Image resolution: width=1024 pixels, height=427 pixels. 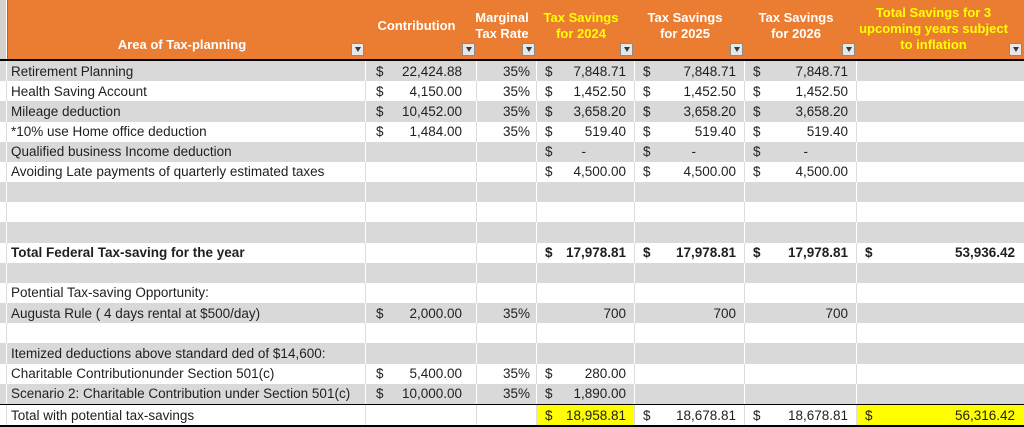 I want to click on cell-tax-savings-2024: $1,452.50, so click(x=586, y=91).